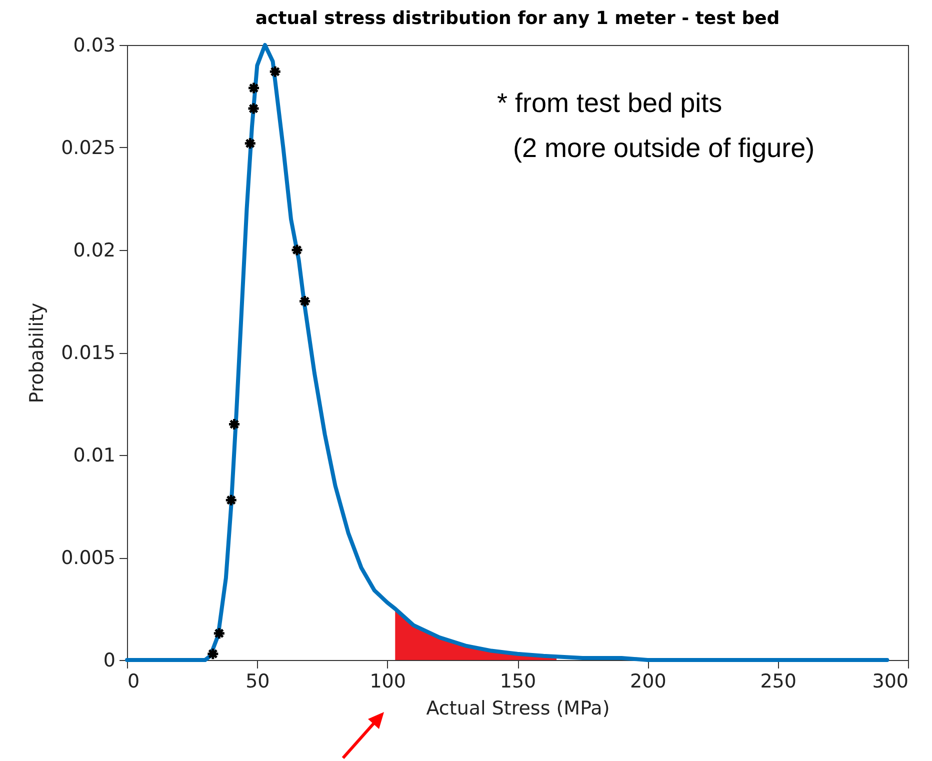 Image resolution: width=932 pixels, height=761 pixels. What do you see at coordinates (88, 558) in the screenshot?
I see `y-tick-label: 0.005` at bounding box center [88, 558].